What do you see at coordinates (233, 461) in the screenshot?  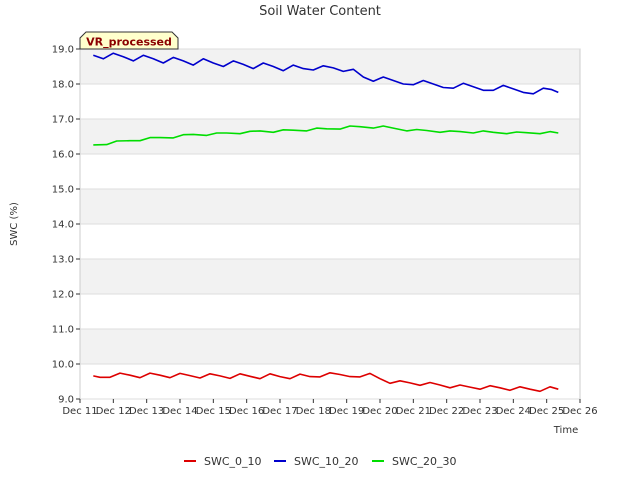 I see `legend-label: SWC_0_10` at bounding box center [233, 461].